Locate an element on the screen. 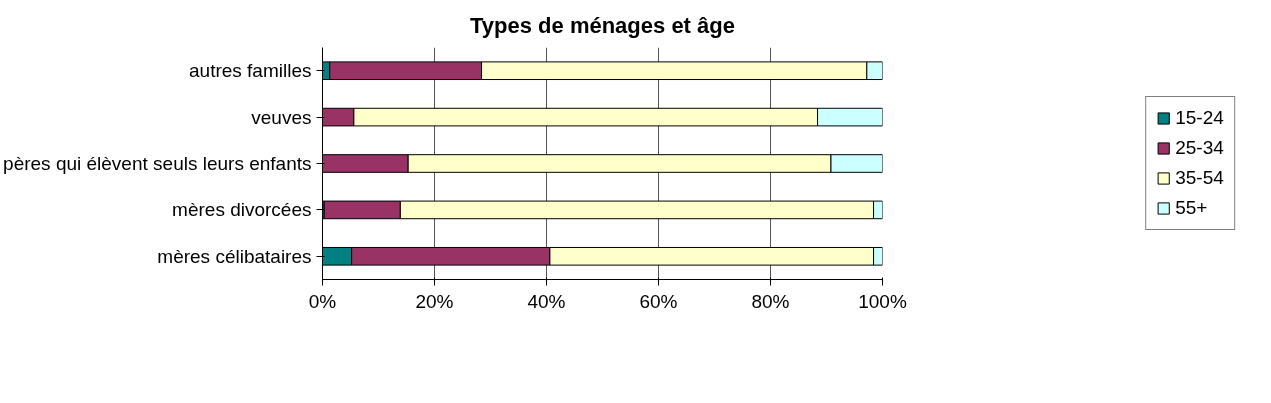  y-tick-label: pères qui élèvent seuls leurs enfants is located at coordinates (157, 163).